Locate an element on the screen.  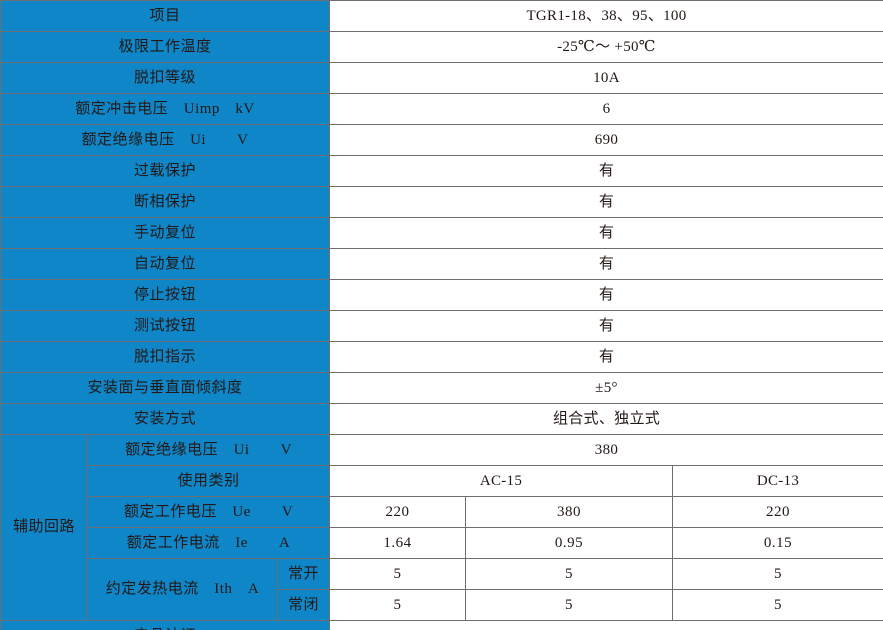
row-value-working-current-2: 0.95 is located at coordinates (569, 543).